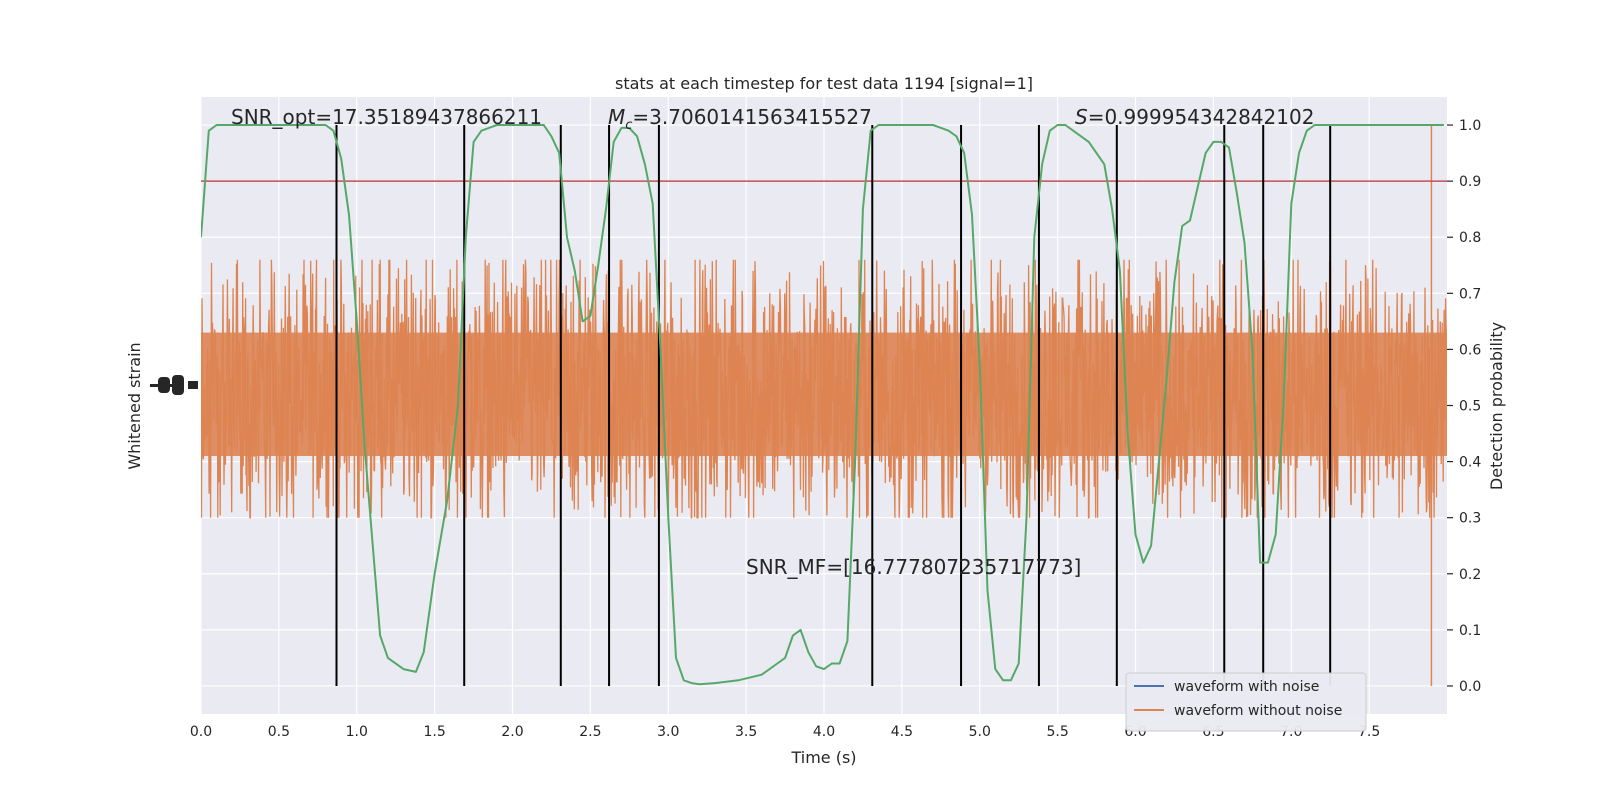  Describe the element at coordinates (746, 732) in the screenshot. I see `x-tick-label-7: 3.5` at that location.